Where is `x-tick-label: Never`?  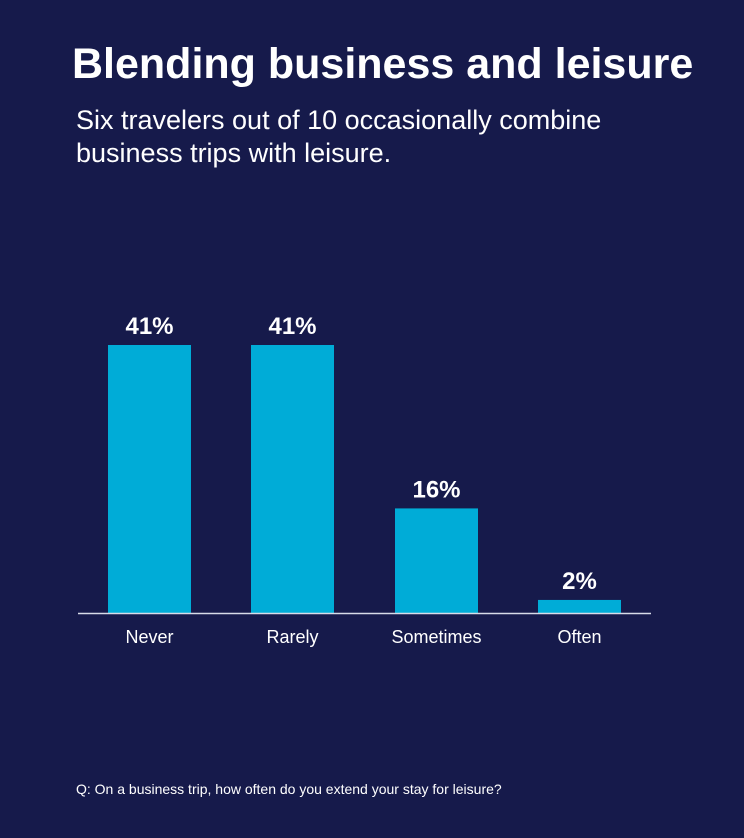
x-tick-label: Never is located at coordinates (149, 637).